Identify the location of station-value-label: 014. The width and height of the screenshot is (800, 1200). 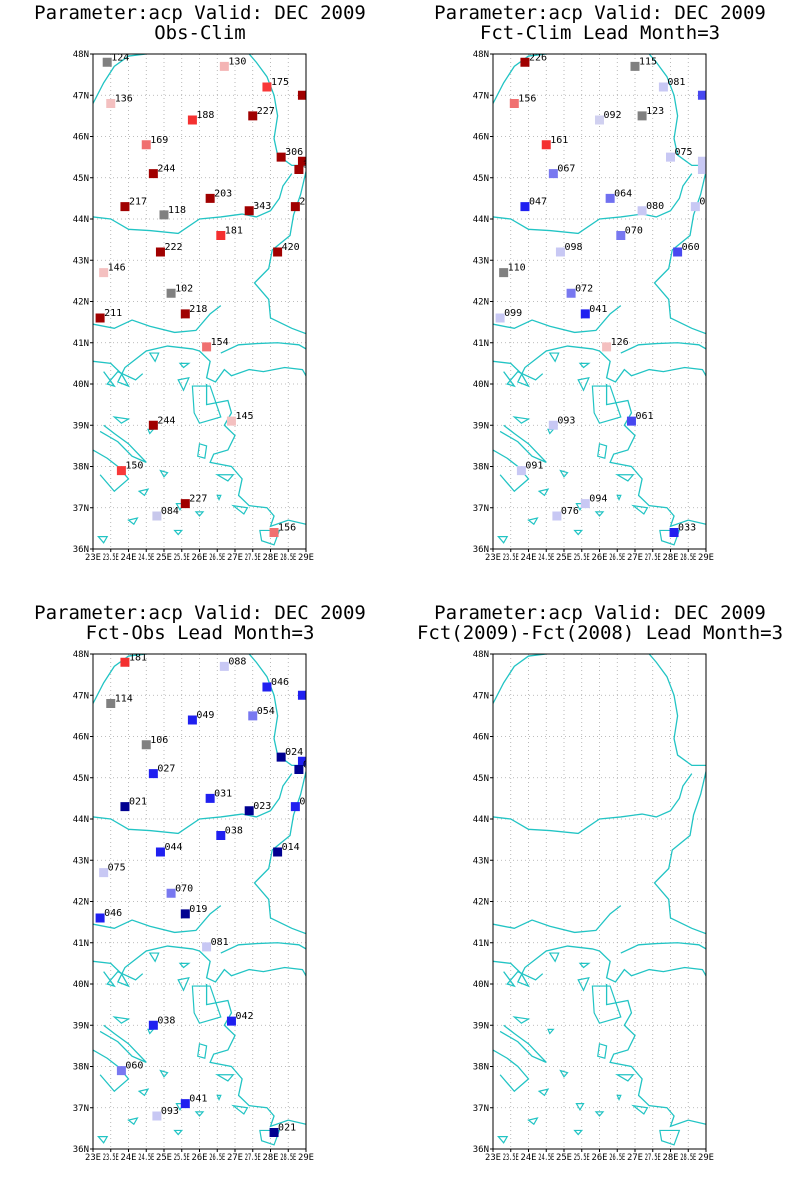
(291, 847).